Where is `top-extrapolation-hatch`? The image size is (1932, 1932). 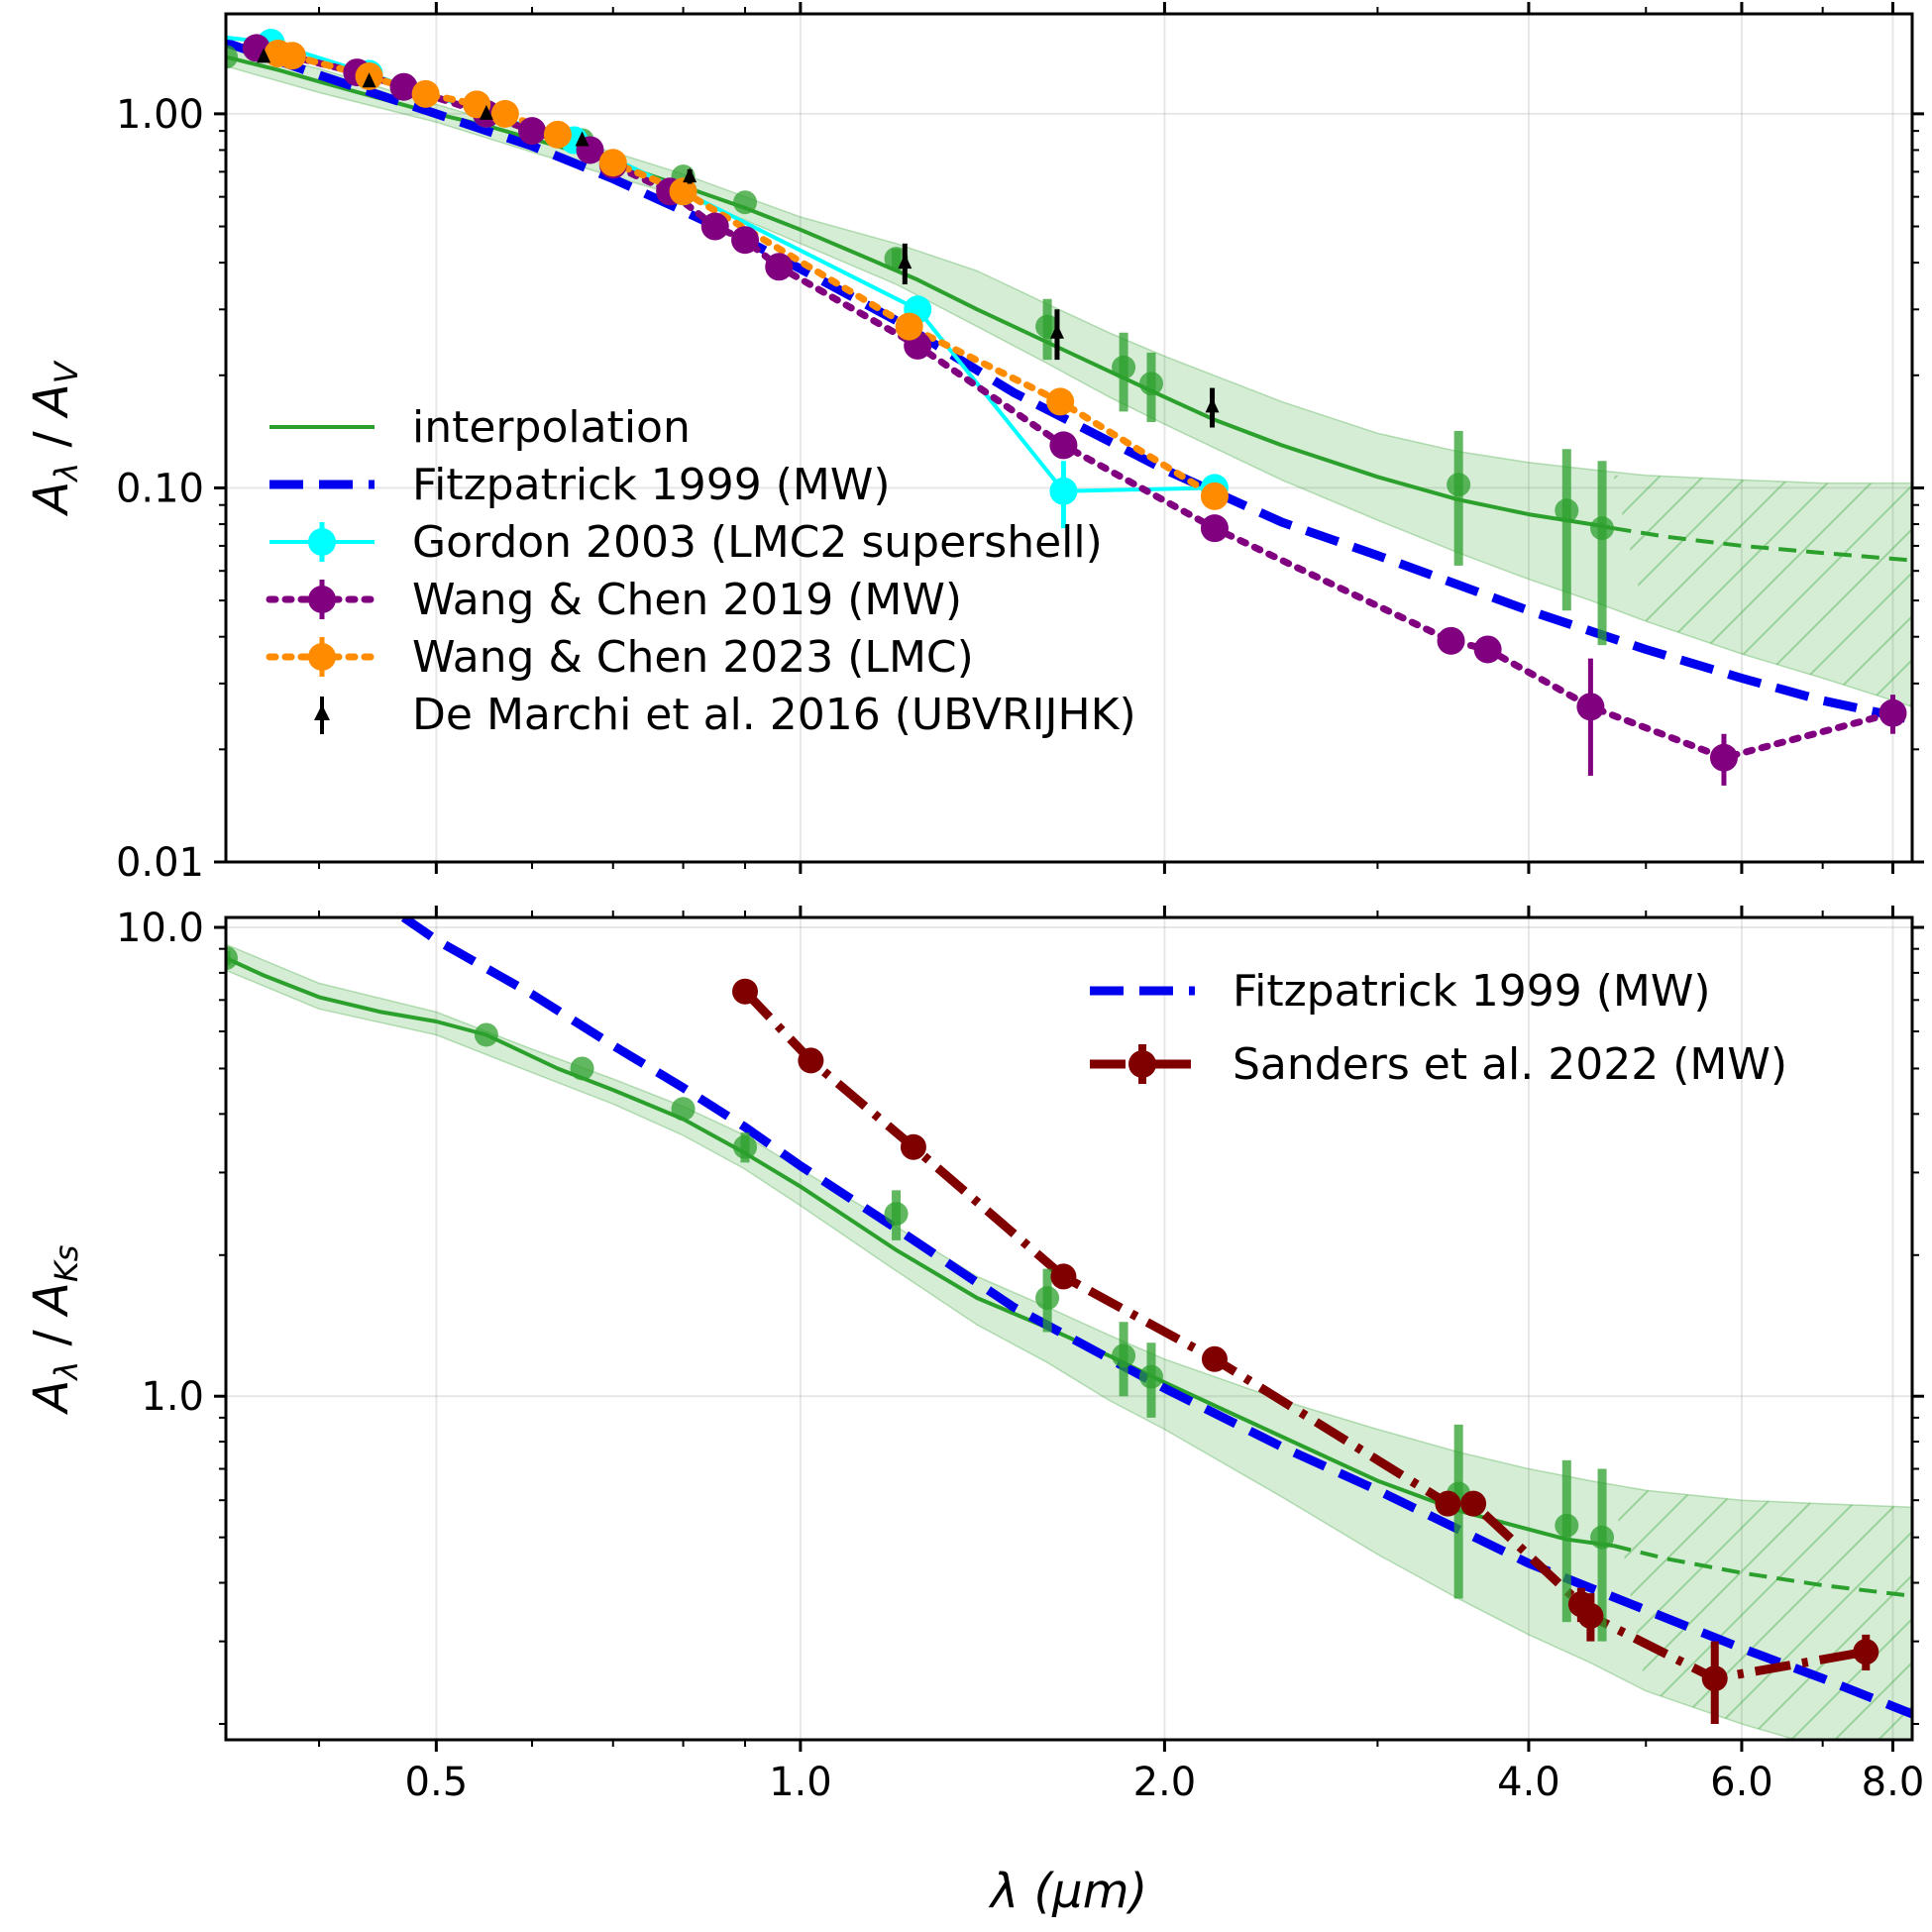
top-extrapolation-hatch is located at coordinates (1762, 591).